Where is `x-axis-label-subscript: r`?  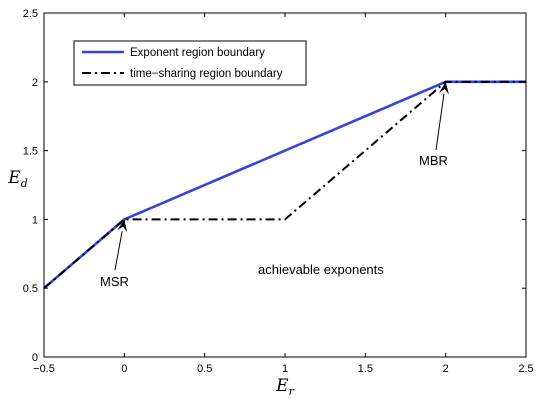 x-axis-label-subscript: r is located at coordinates (292, 391).